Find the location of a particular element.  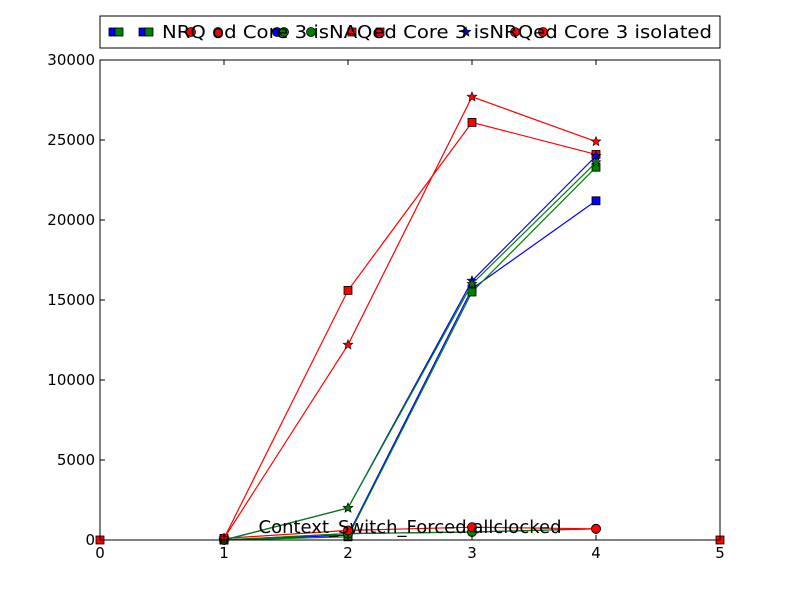

y-tick-label-4: 20000 is located at coordinates (71, 220).